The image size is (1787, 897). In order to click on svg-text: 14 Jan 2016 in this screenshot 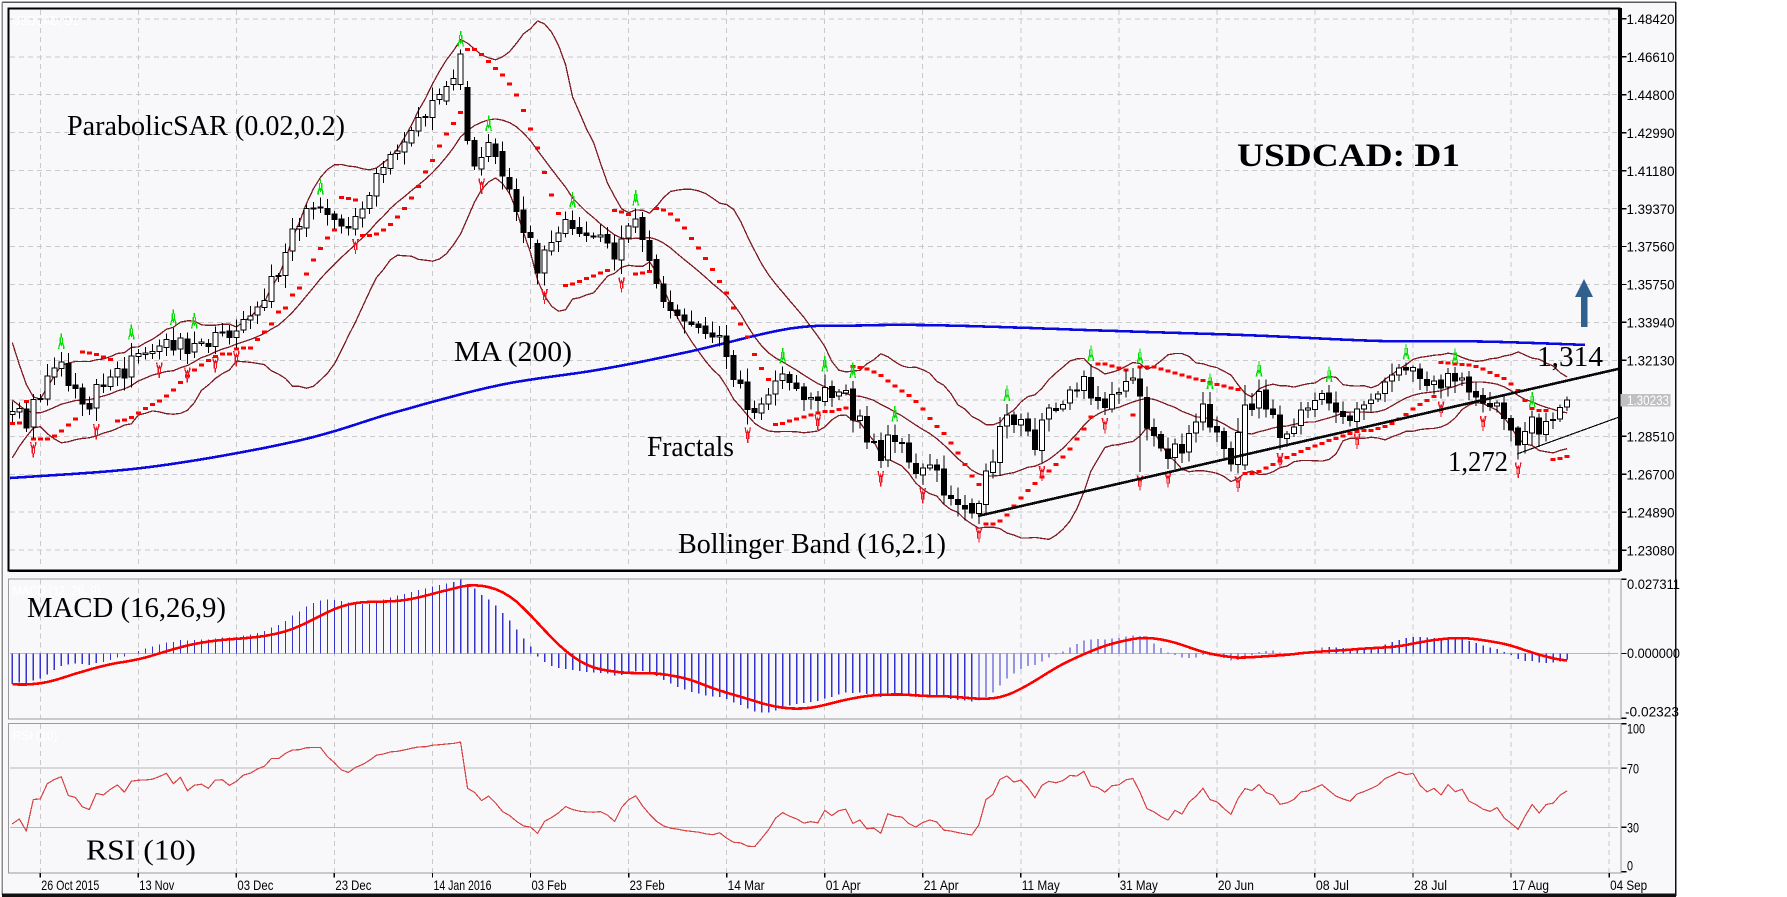, I will do `click(463, 885)`.